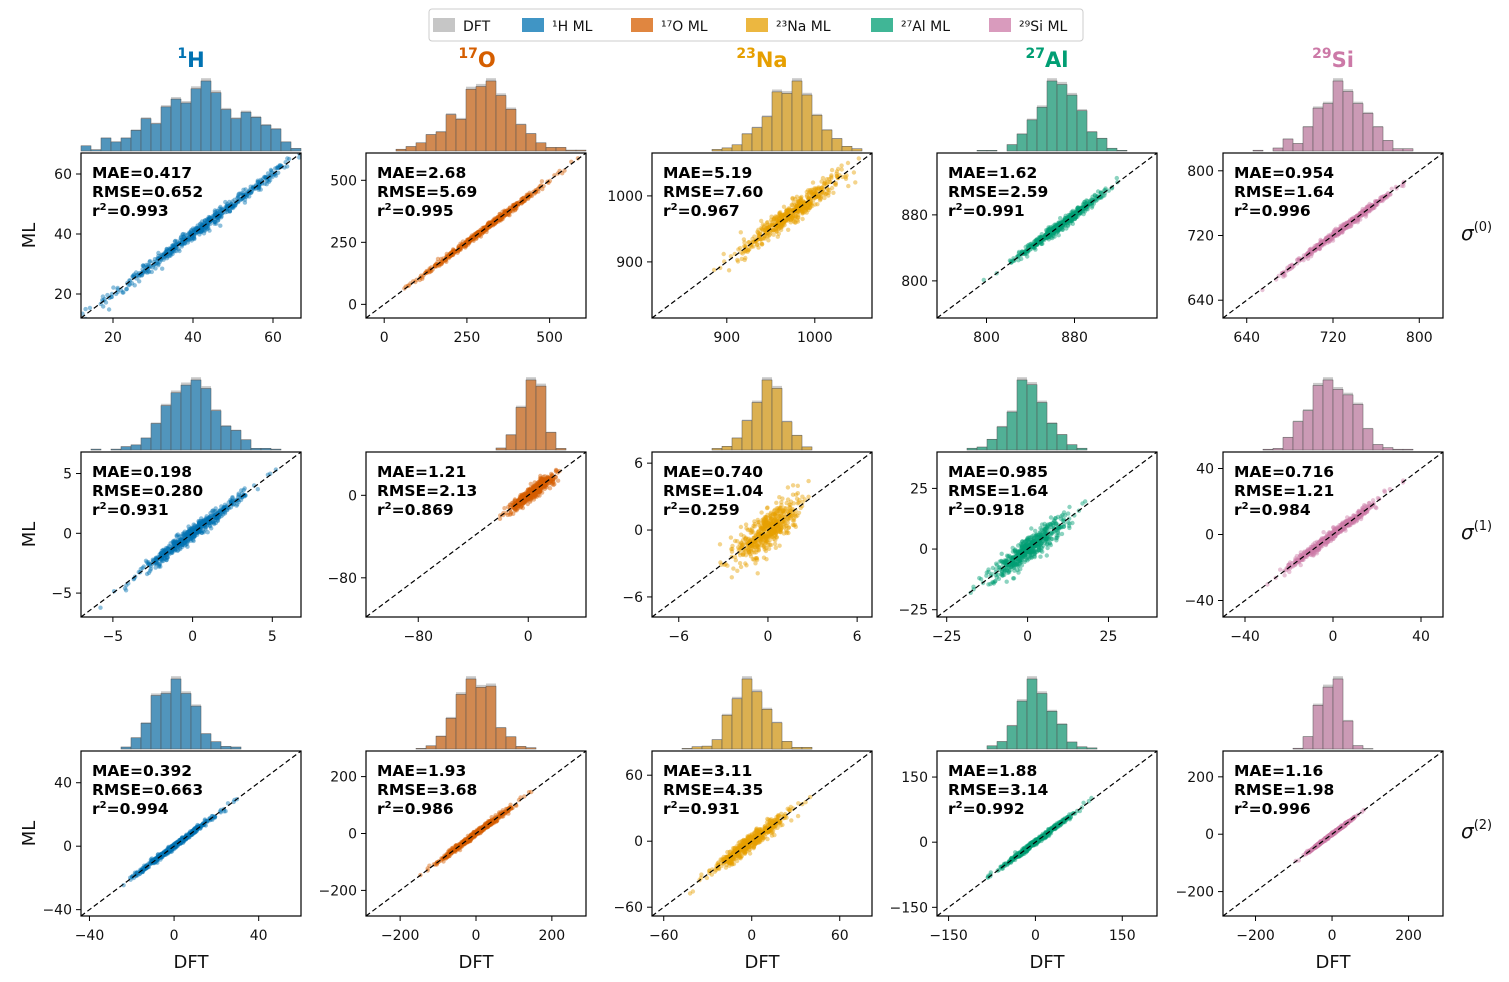  I want to click on y-tick-label: 0, so click(67, 534).